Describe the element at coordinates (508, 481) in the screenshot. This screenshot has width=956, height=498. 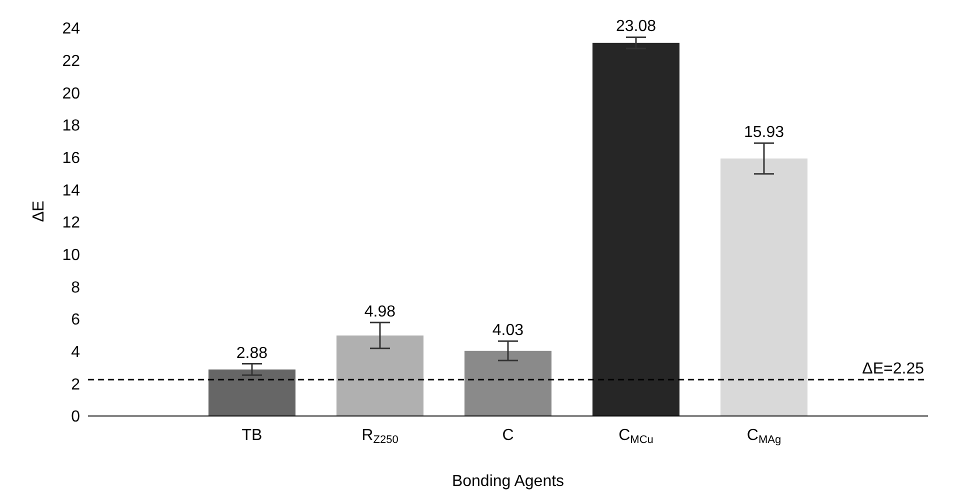
I see `x-axis-title: Bonding Agents` at that location.